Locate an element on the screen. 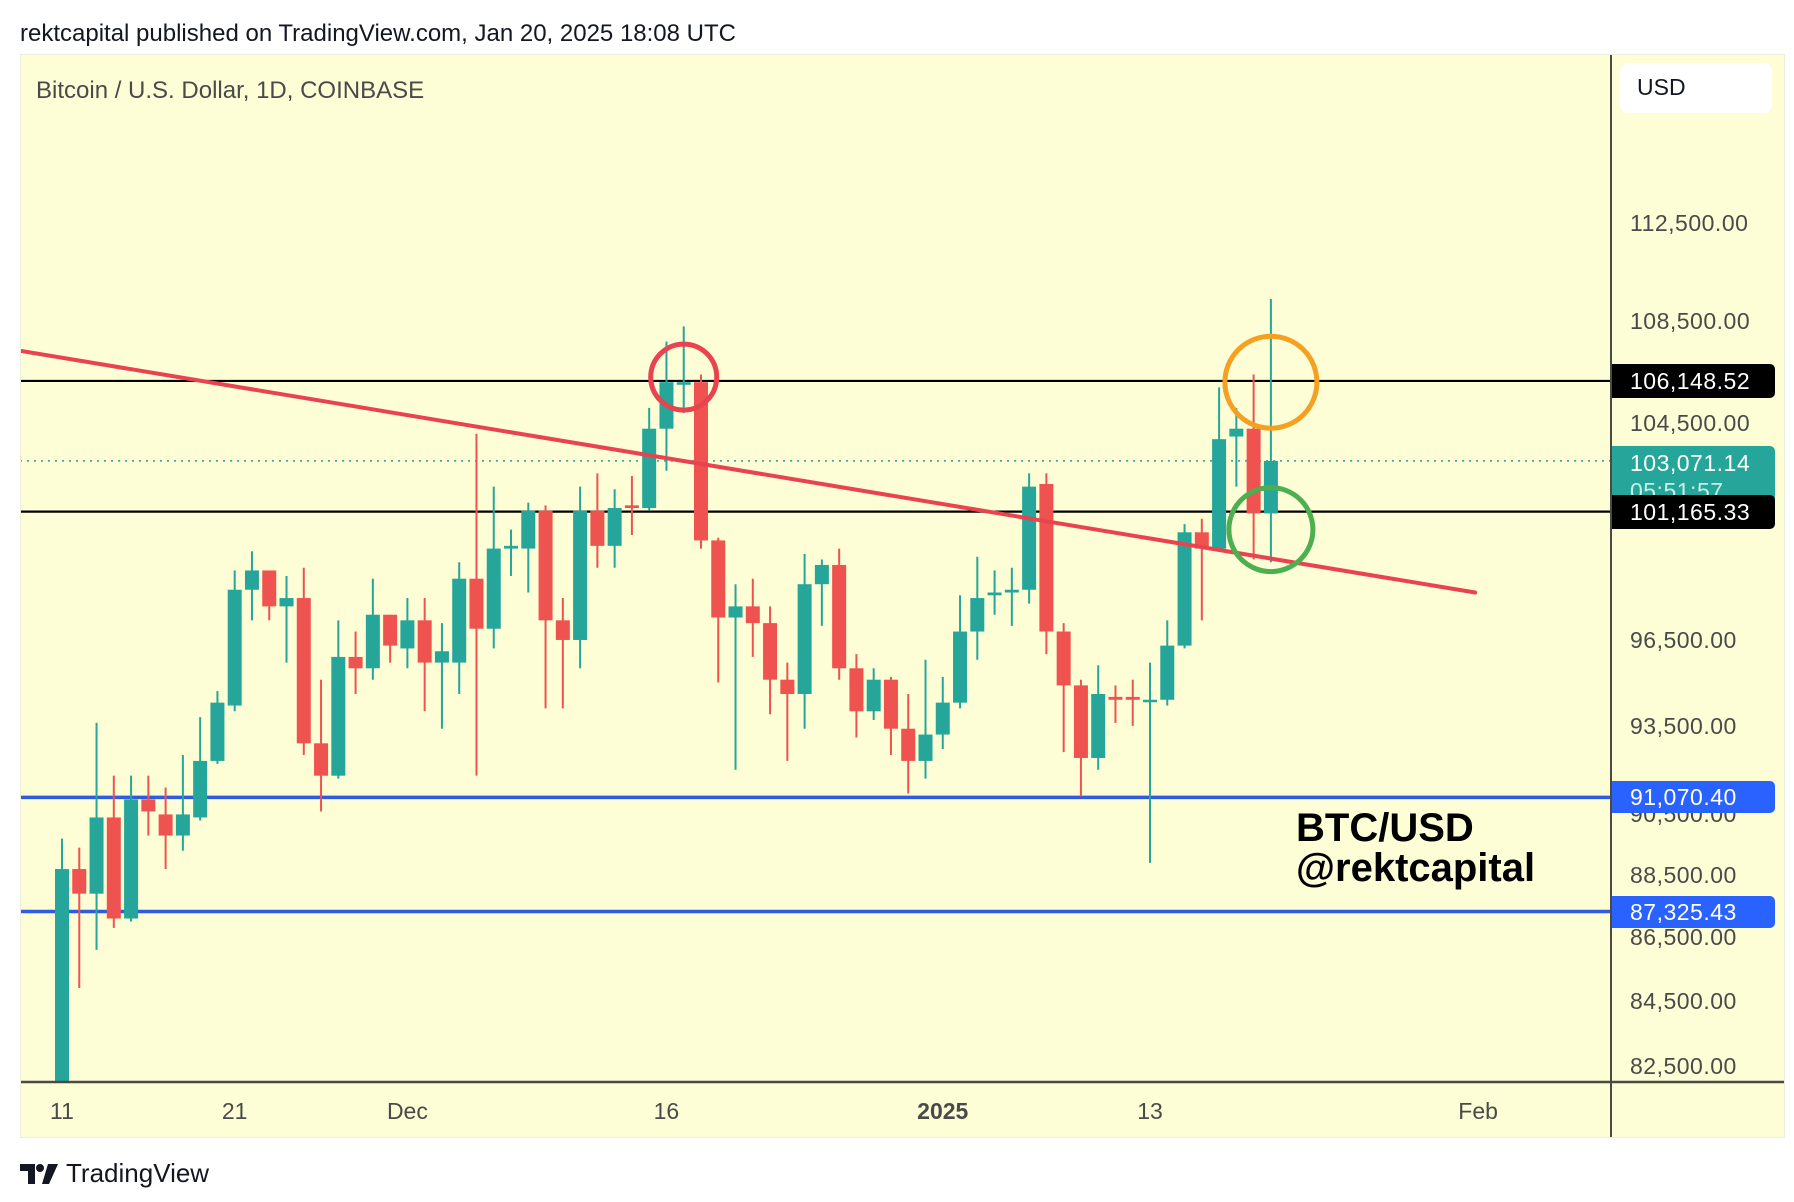 The width and height of the screenshot is (1794, 1202). tradingview-brand-text: TradingView is located at coordinates (138, 1173).